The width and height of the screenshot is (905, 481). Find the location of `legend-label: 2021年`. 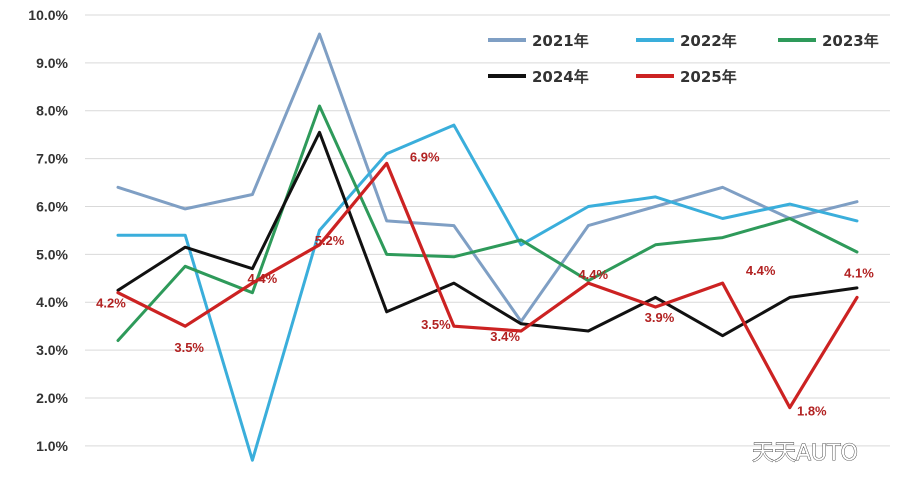

legend-label: 2021年 is located at coordinates (560, 41).